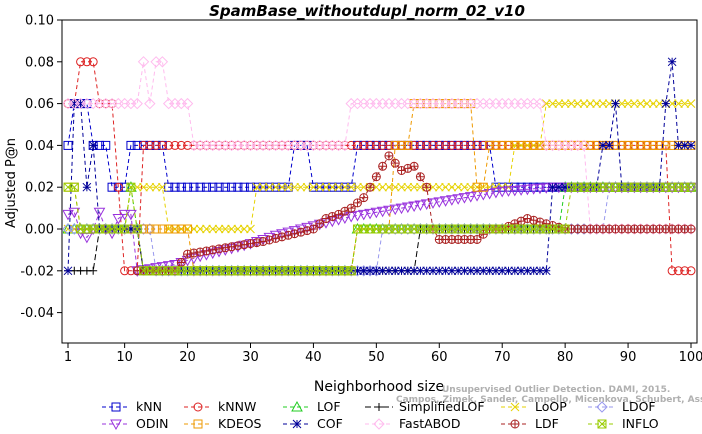 The image size is (702, 434). Describe the element at coordinates (623, 423) in the screenshot. I see `legend-item-inflo: INFLO` at that location.